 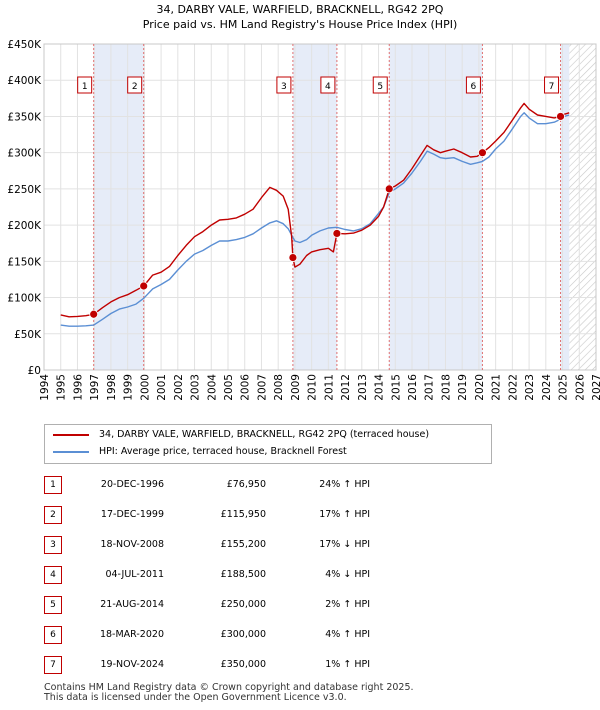 What do you see at coordinates (179, 387) in the screenshot?
I see `x-tick-label: 2002` at bounding box center [179, 387].